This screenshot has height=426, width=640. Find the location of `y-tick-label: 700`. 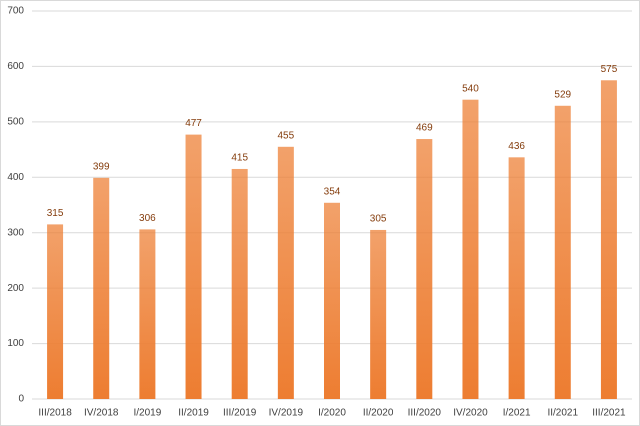

y-tick-label: 700 is located at coordinates (15, 11).